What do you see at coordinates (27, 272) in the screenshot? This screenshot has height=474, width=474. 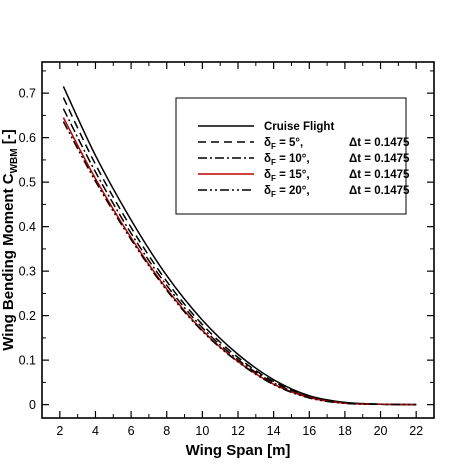 I see `y-tick-label: 0.3` at bounding box center [27, 272].